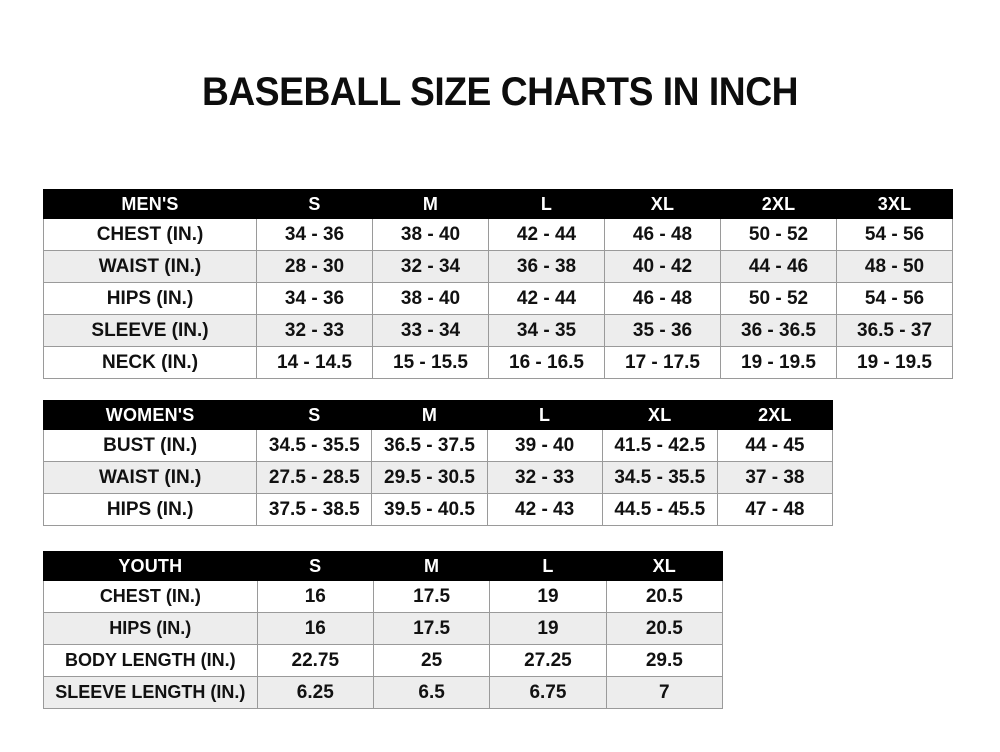 Image resolution: width=1000 pixels, height=752 pixels. Describe the element at coordinates (894, 362) in the screenshot. I see `mens-cell: 19 - 19.5` at that location.